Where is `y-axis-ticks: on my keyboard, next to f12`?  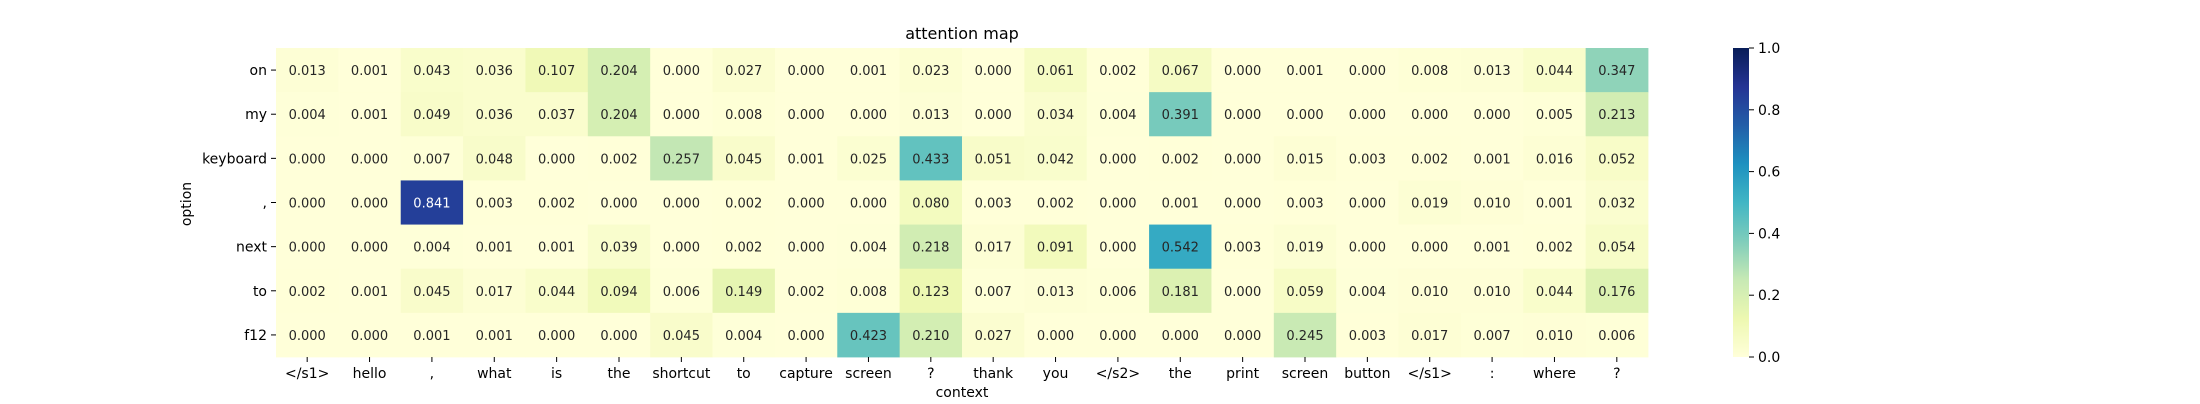 y-axis-ticks: on my keyboard, next to f12 is located at coordinates (239, 203).